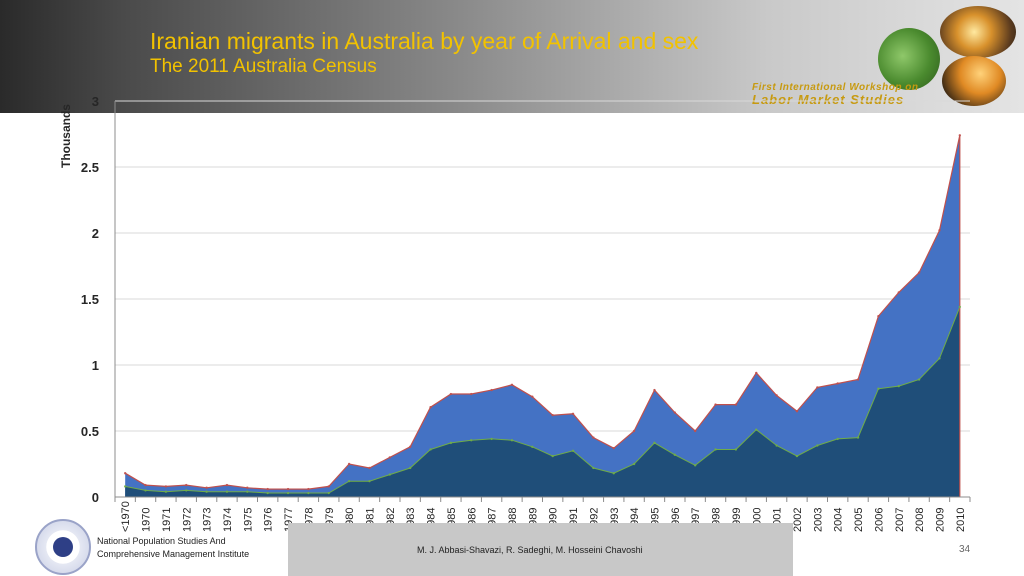  What do you see at coordinates (269, 520) in the screenshot?
I see `x-tick-label: 1976` at bounding box center [269, 520].